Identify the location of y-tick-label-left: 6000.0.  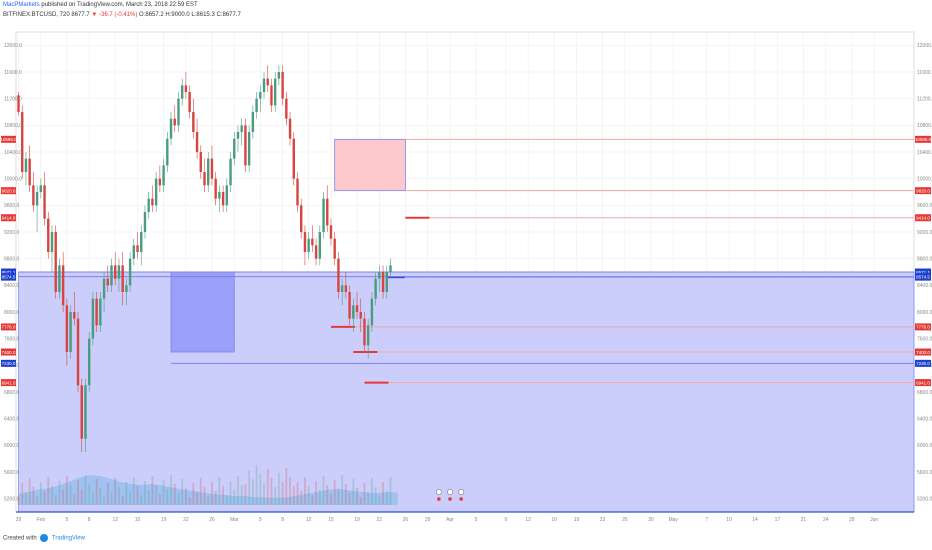
(12, 446).